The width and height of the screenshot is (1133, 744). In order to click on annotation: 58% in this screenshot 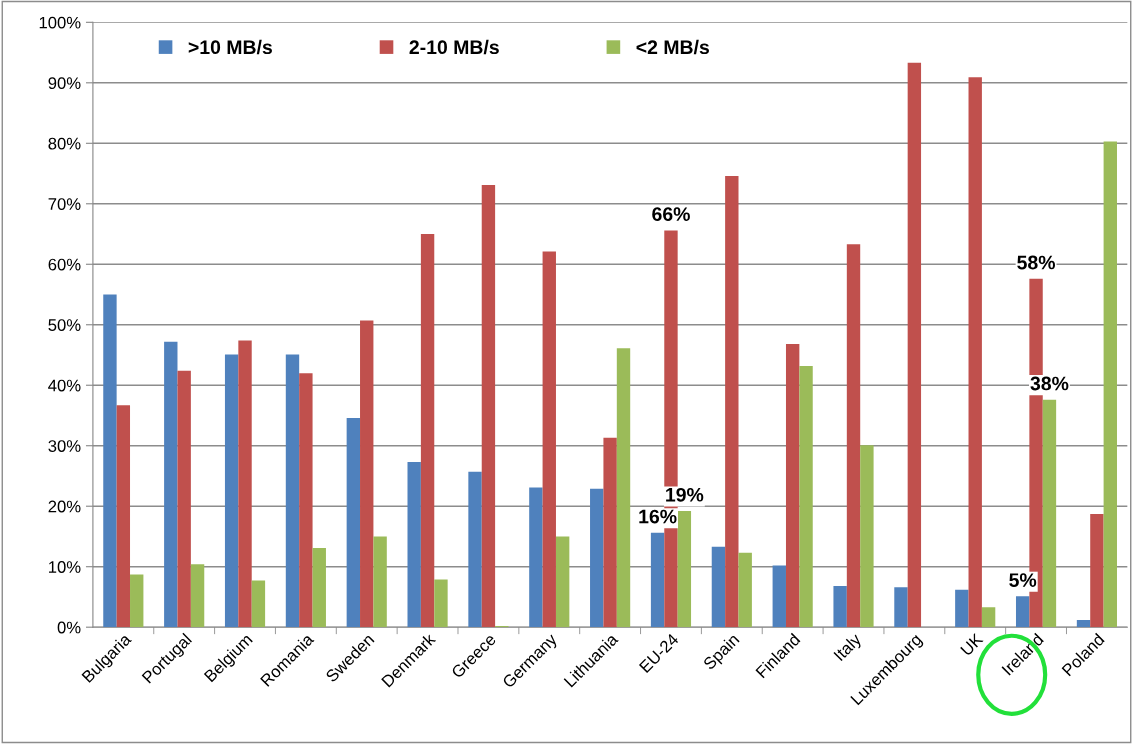, I will do `click(1036, 262)`.